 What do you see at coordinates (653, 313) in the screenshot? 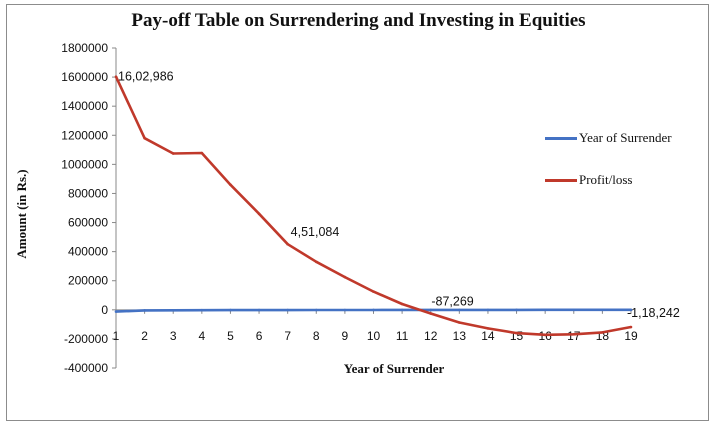
I see `data-label: -1,18,242` at bounding box center [653, 313].